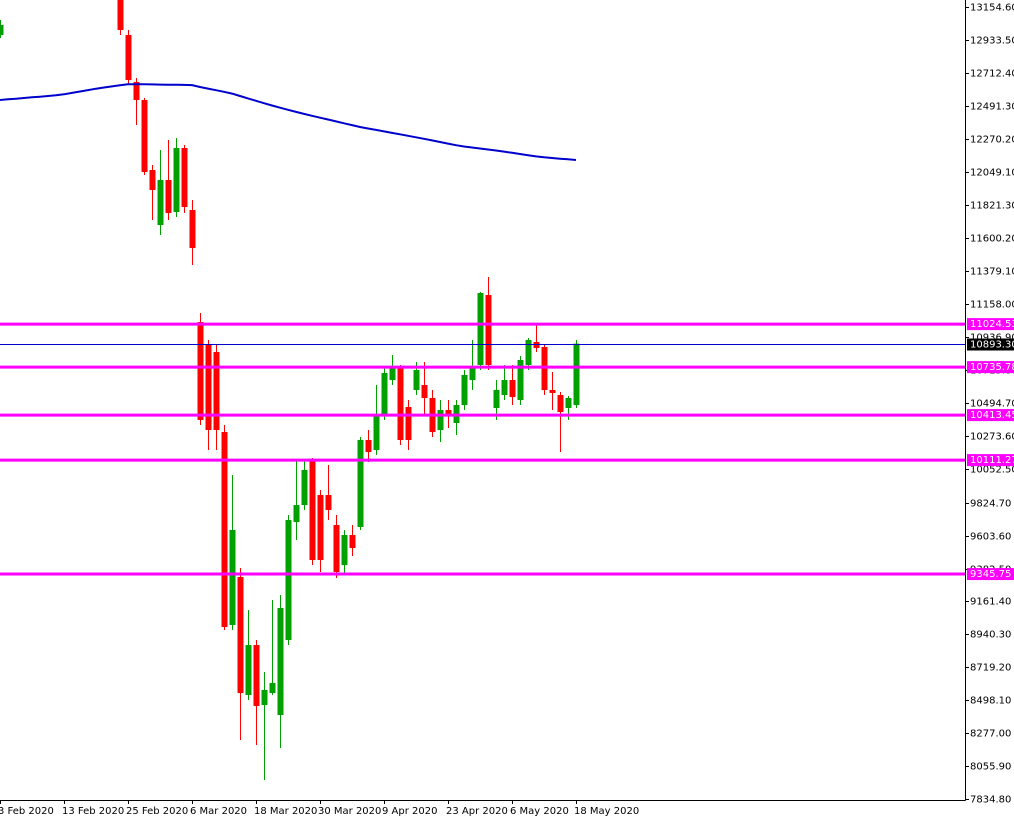  Describe the element at coordinates (288, 122) in the screenshot. I see `moving-average` at that location.